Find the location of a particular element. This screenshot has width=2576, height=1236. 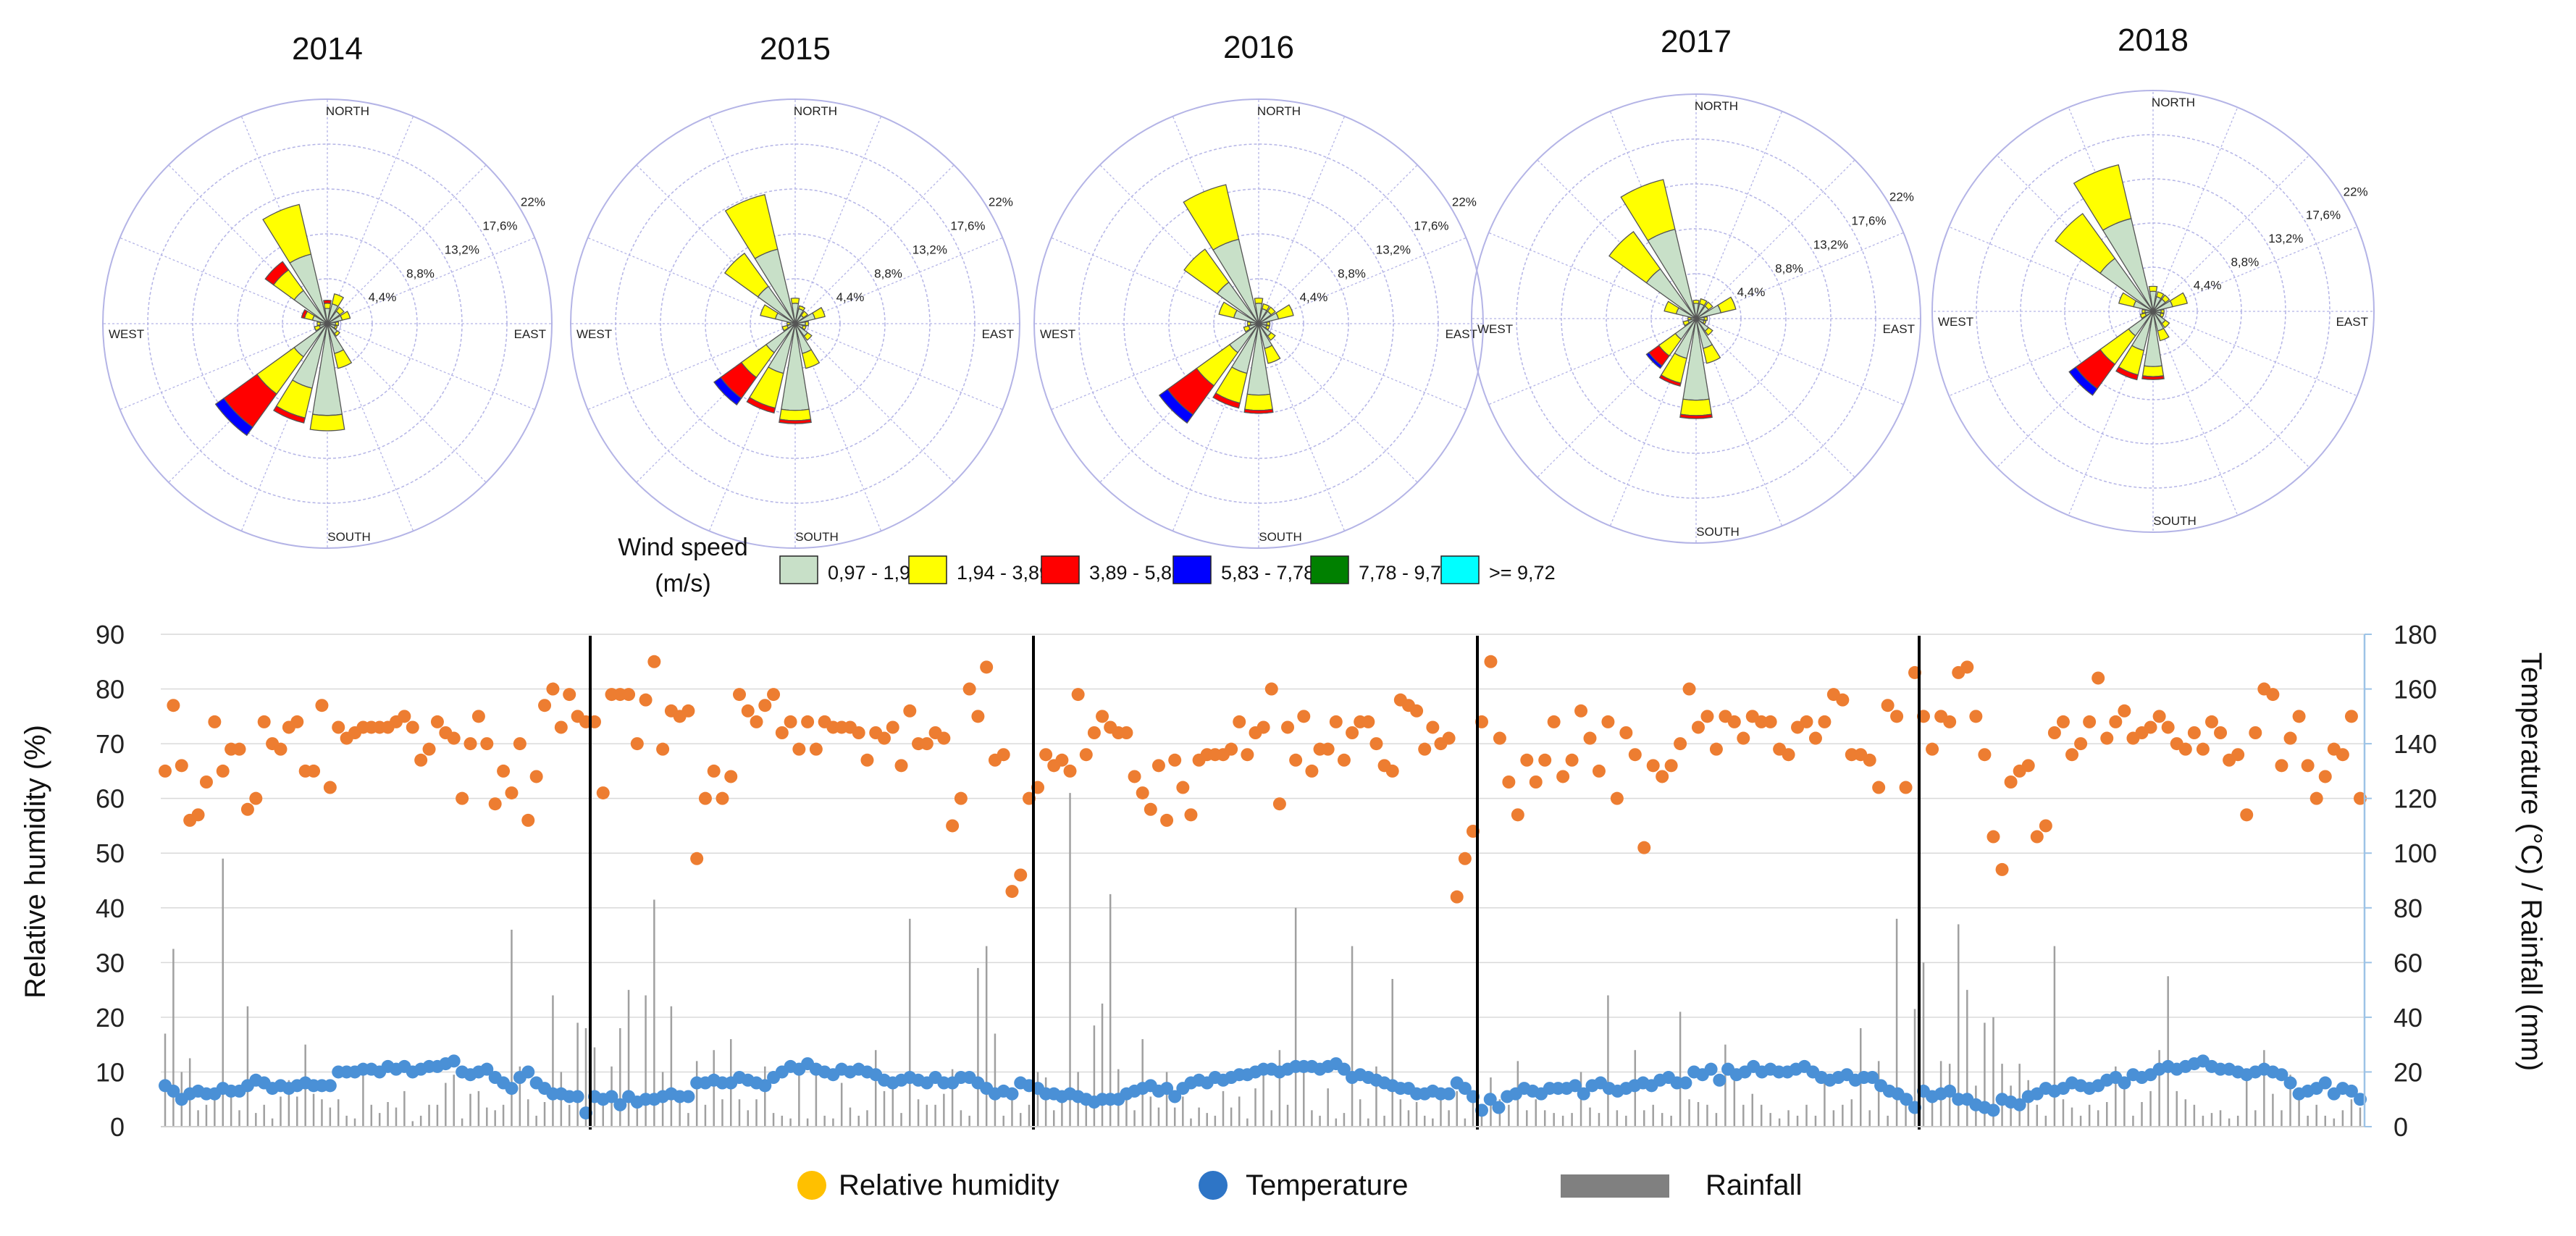

wind-rose-title: 2018 is located at coordinates (2153, 40).